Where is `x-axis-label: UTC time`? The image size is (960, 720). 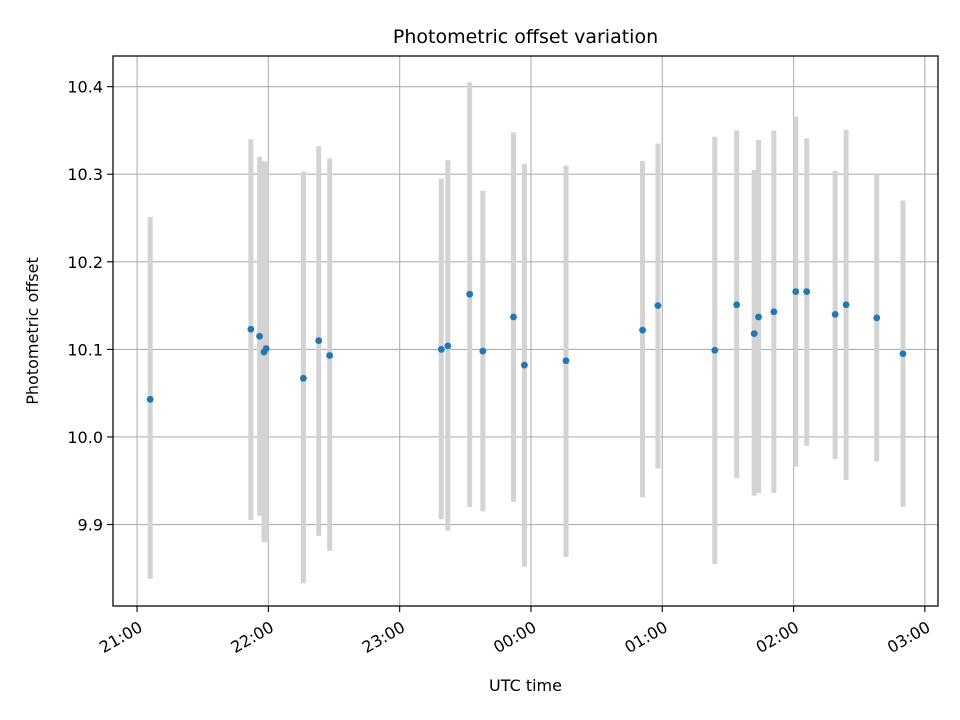
x-axis-label: UTC time is located at coordinates (525, 685).